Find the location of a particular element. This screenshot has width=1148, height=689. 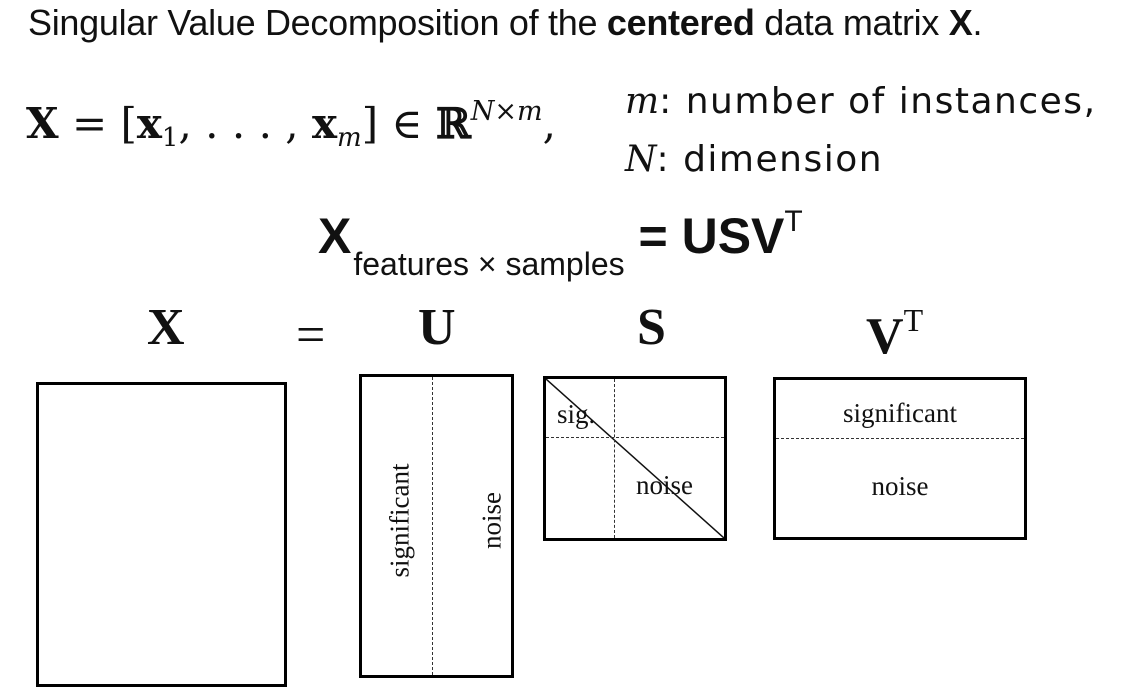

def-equals: = [ is located at coordinates (97, 123).